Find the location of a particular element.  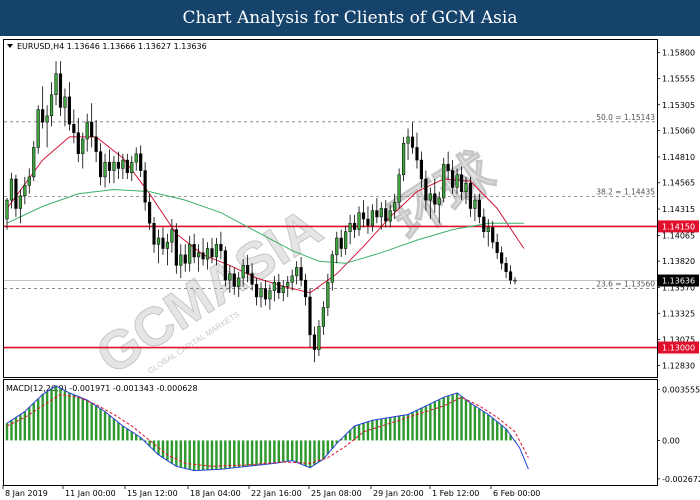

price-tick-label: 1.15555 is located at coordinates (678, 78).